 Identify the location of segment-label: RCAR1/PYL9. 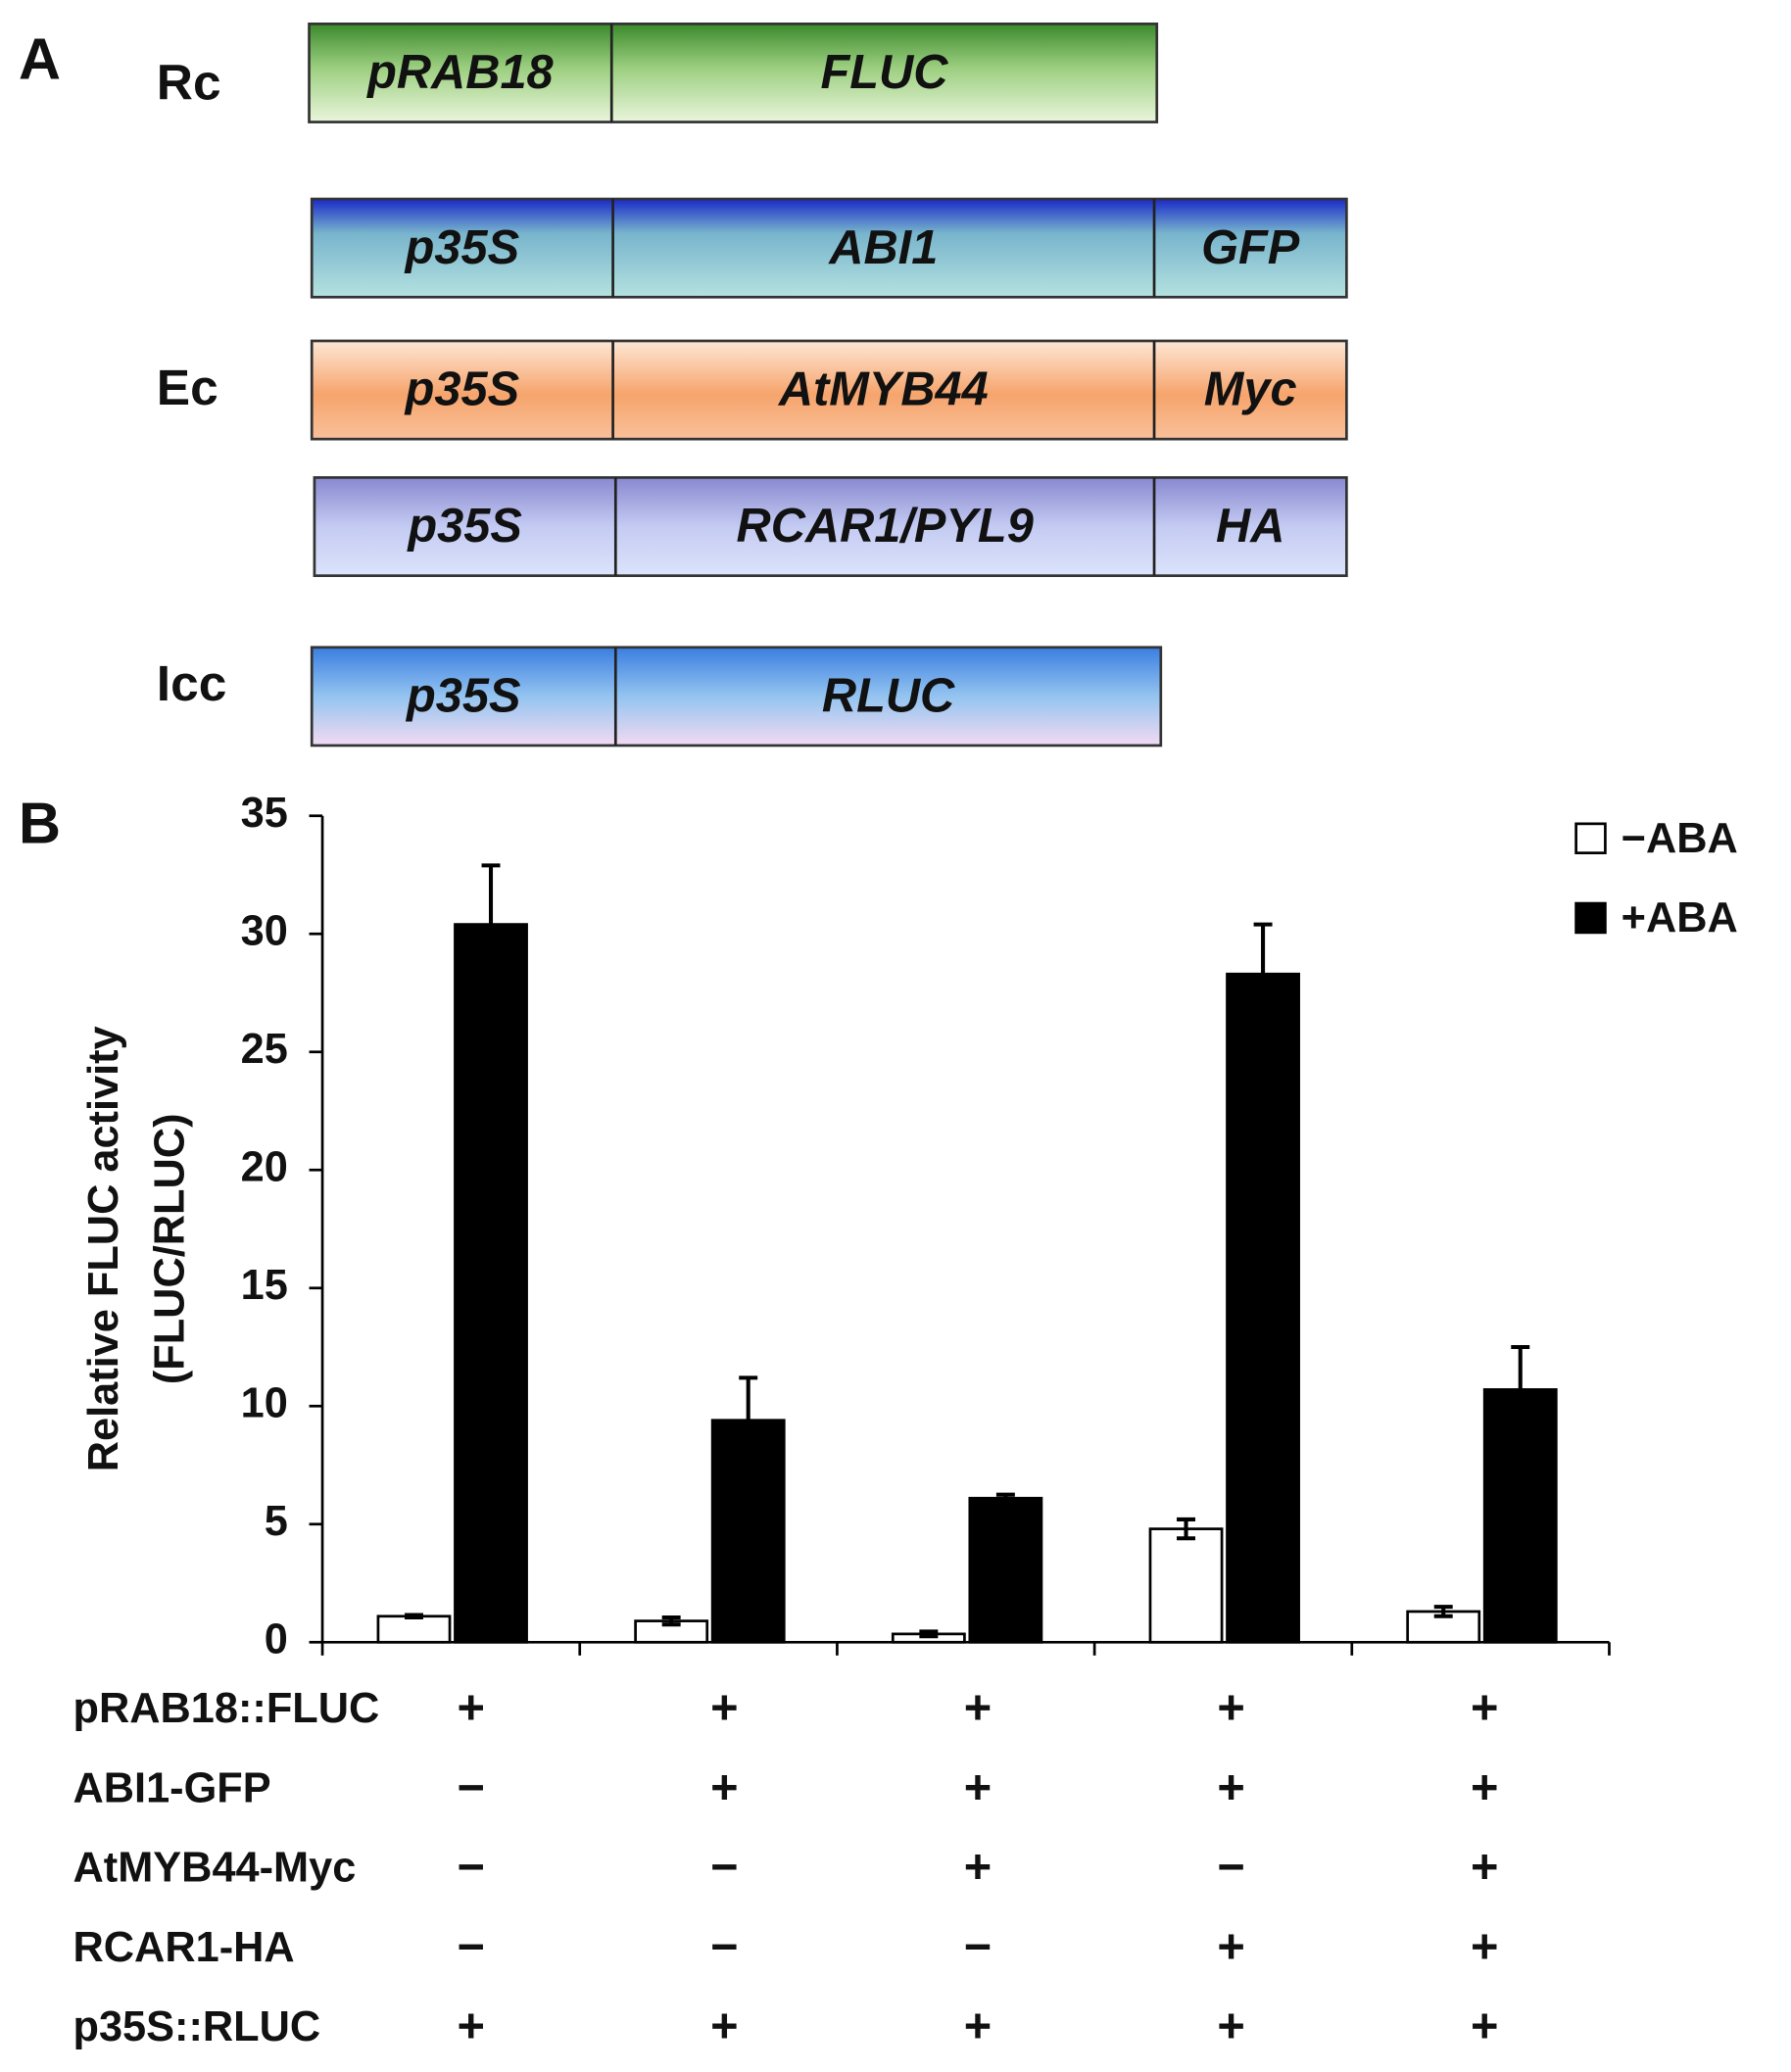
(886, 526).